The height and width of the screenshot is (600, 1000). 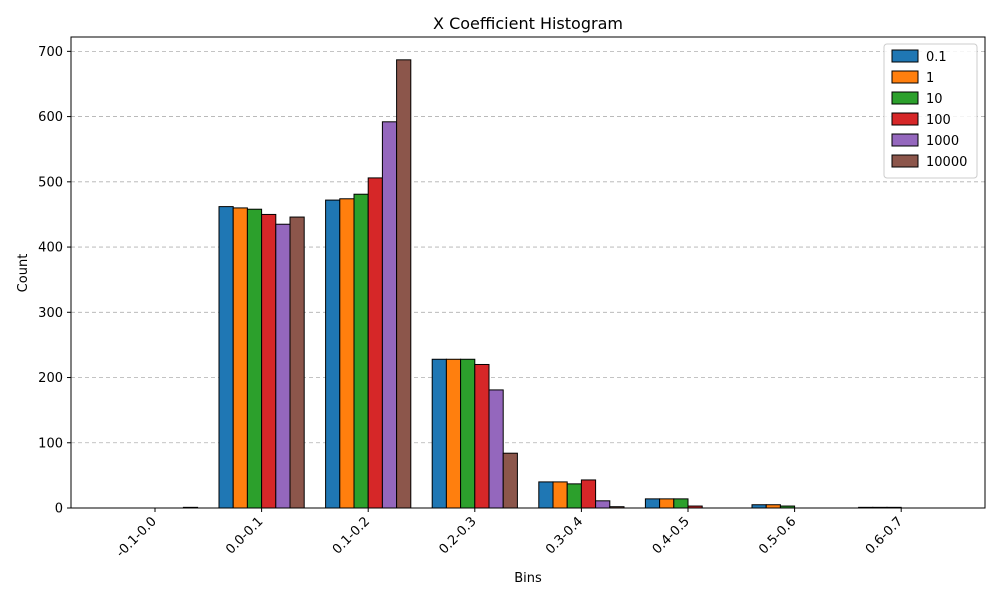 What do you see at coordinates (946, 162) in the screenshot?
I see `legend-label: 10000` at bounding box center [946, 162].